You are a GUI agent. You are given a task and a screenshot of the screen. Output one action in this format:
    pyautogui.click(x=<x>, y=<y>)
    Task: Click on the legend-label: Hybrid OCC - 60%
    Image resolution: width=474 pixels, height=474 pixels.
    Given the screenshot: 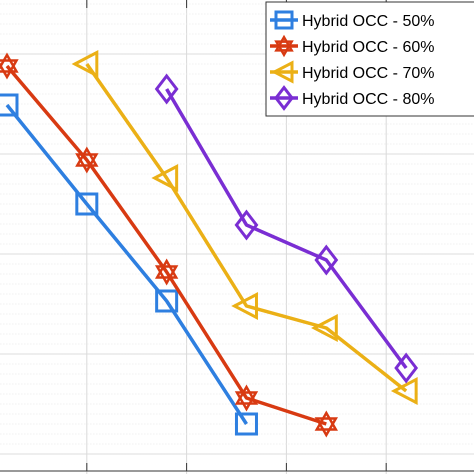 What is the action you would take?
    pyautogui.click(x=368, y=47)
    